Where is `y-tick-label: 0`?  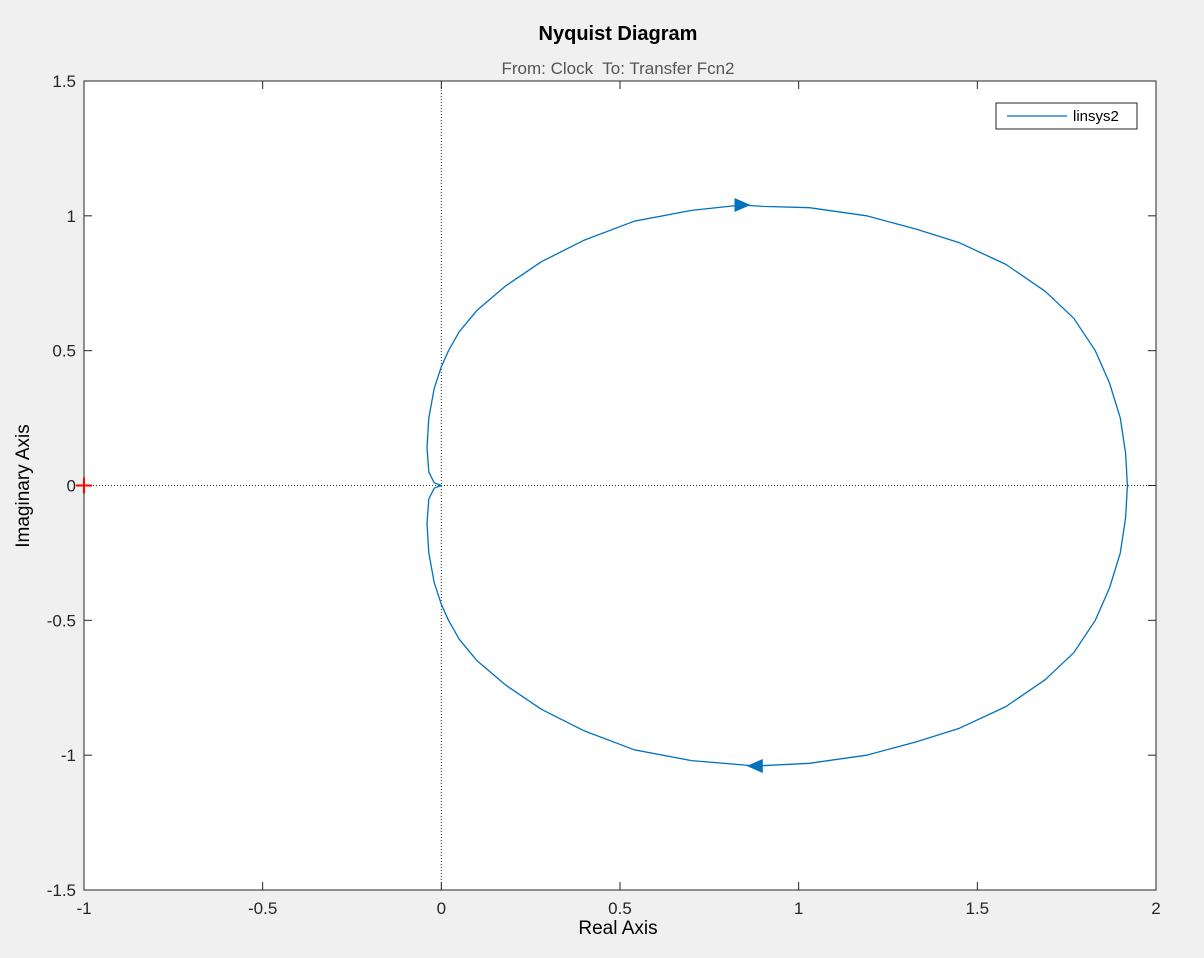
y-tick-label: 0 is located at coordinates (71, 486).